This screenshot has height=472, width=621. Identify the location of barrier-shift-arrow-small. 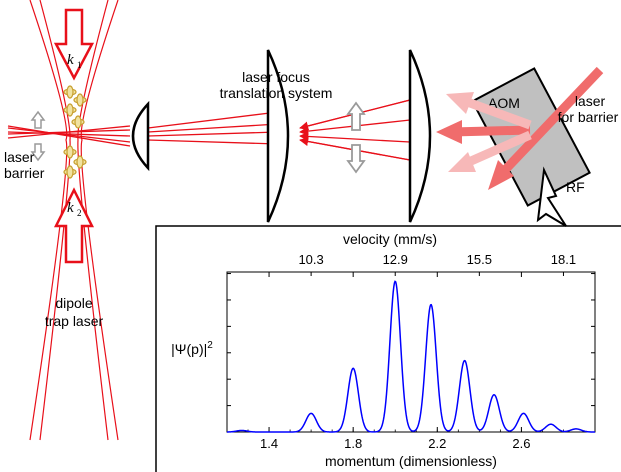
(38, 136).